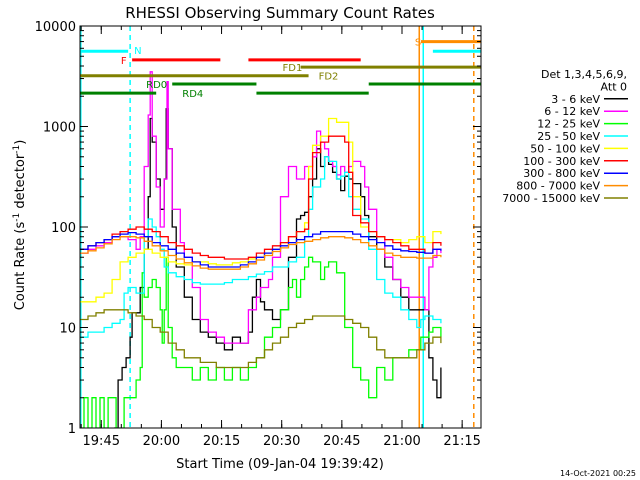 The height and width of the screenshot is (480, 640). Describe the element at coordinates (461, 441) in the screenshot. I see `x-tick-label: 21:15` at that location.